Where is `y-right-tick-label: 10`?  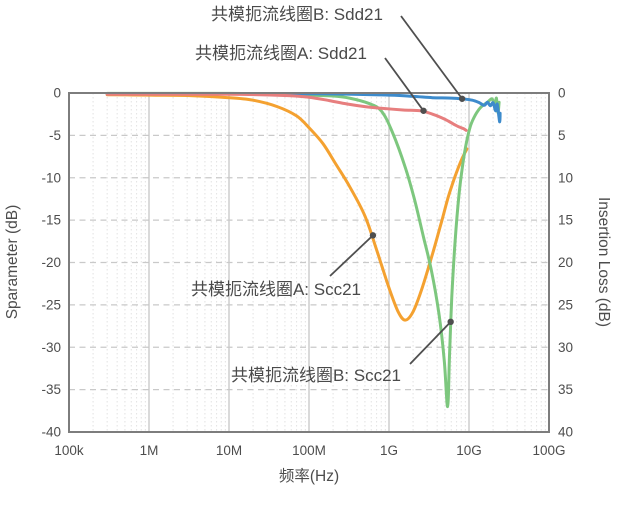
y-right-tick-label: 10 is located at coordinates (565, 177).